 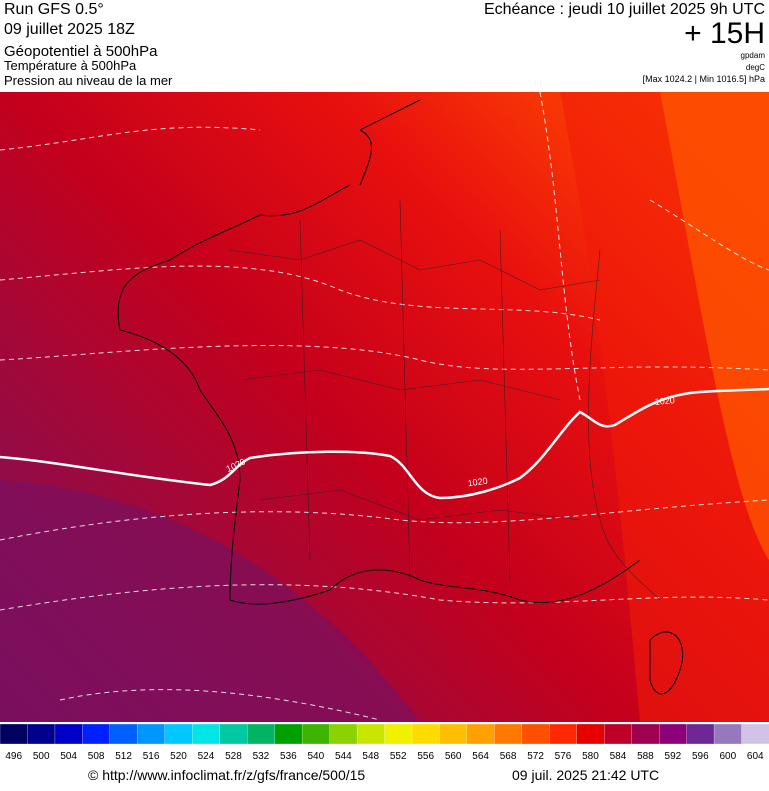 I want to click on pressure-range: [Max 1024.2 | Min 1016.5] hPa, so click(x=704, y=79).